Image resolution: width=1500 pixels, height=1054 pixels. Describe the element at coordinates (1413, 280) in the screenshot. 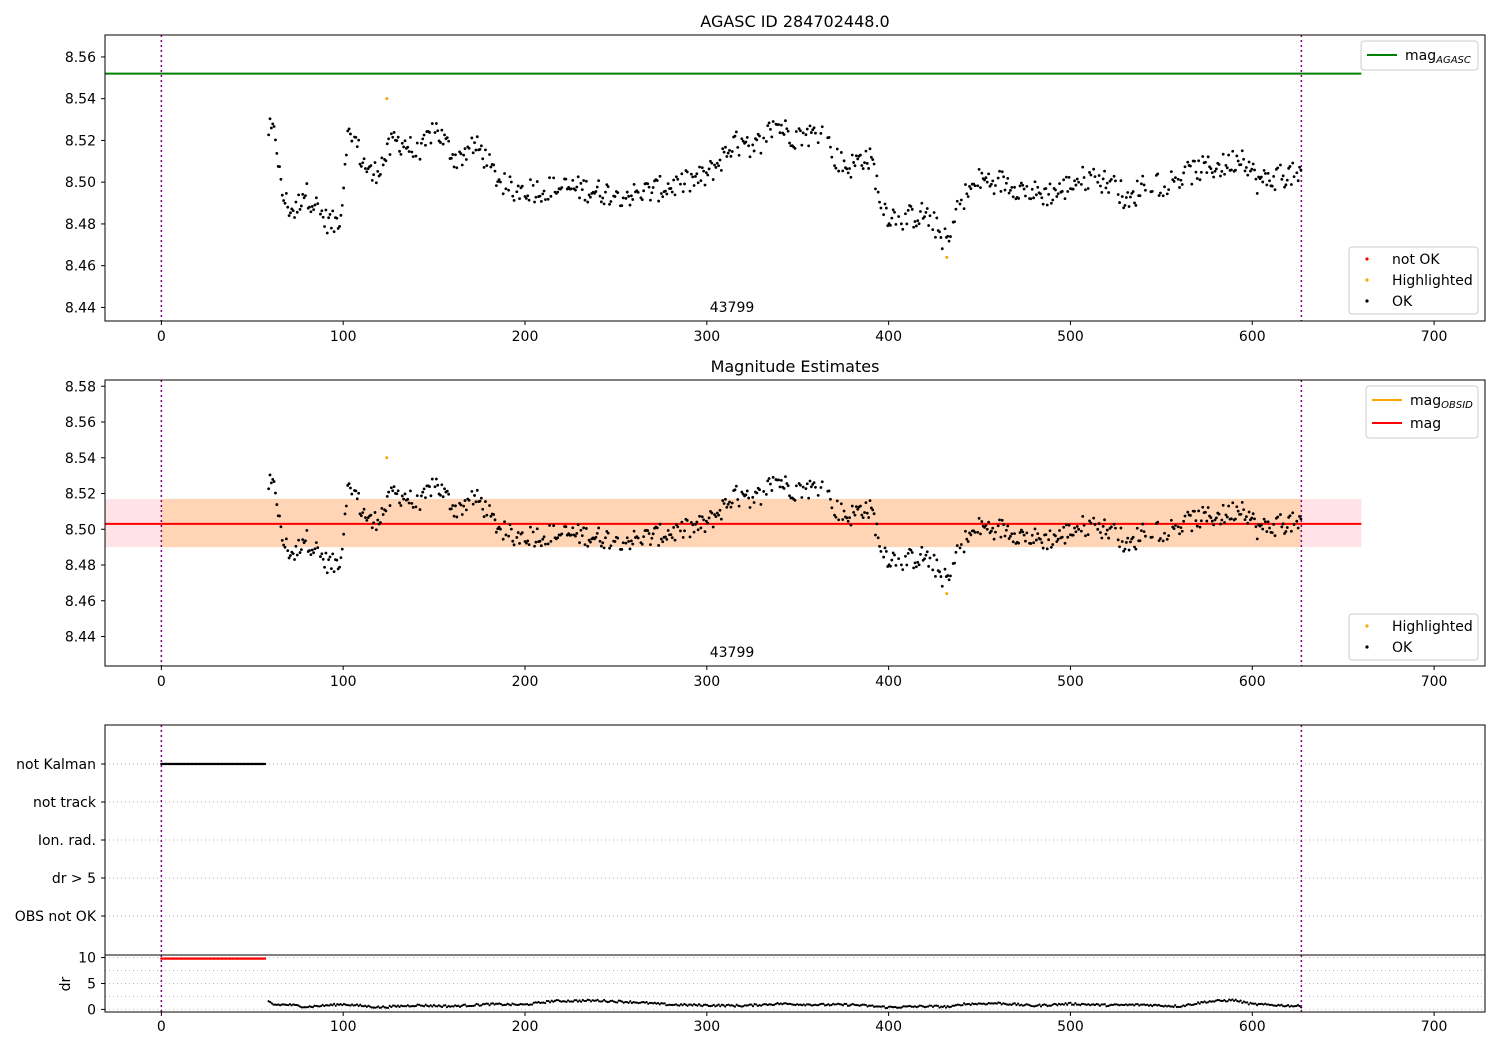

I see `legend-box` at that location.